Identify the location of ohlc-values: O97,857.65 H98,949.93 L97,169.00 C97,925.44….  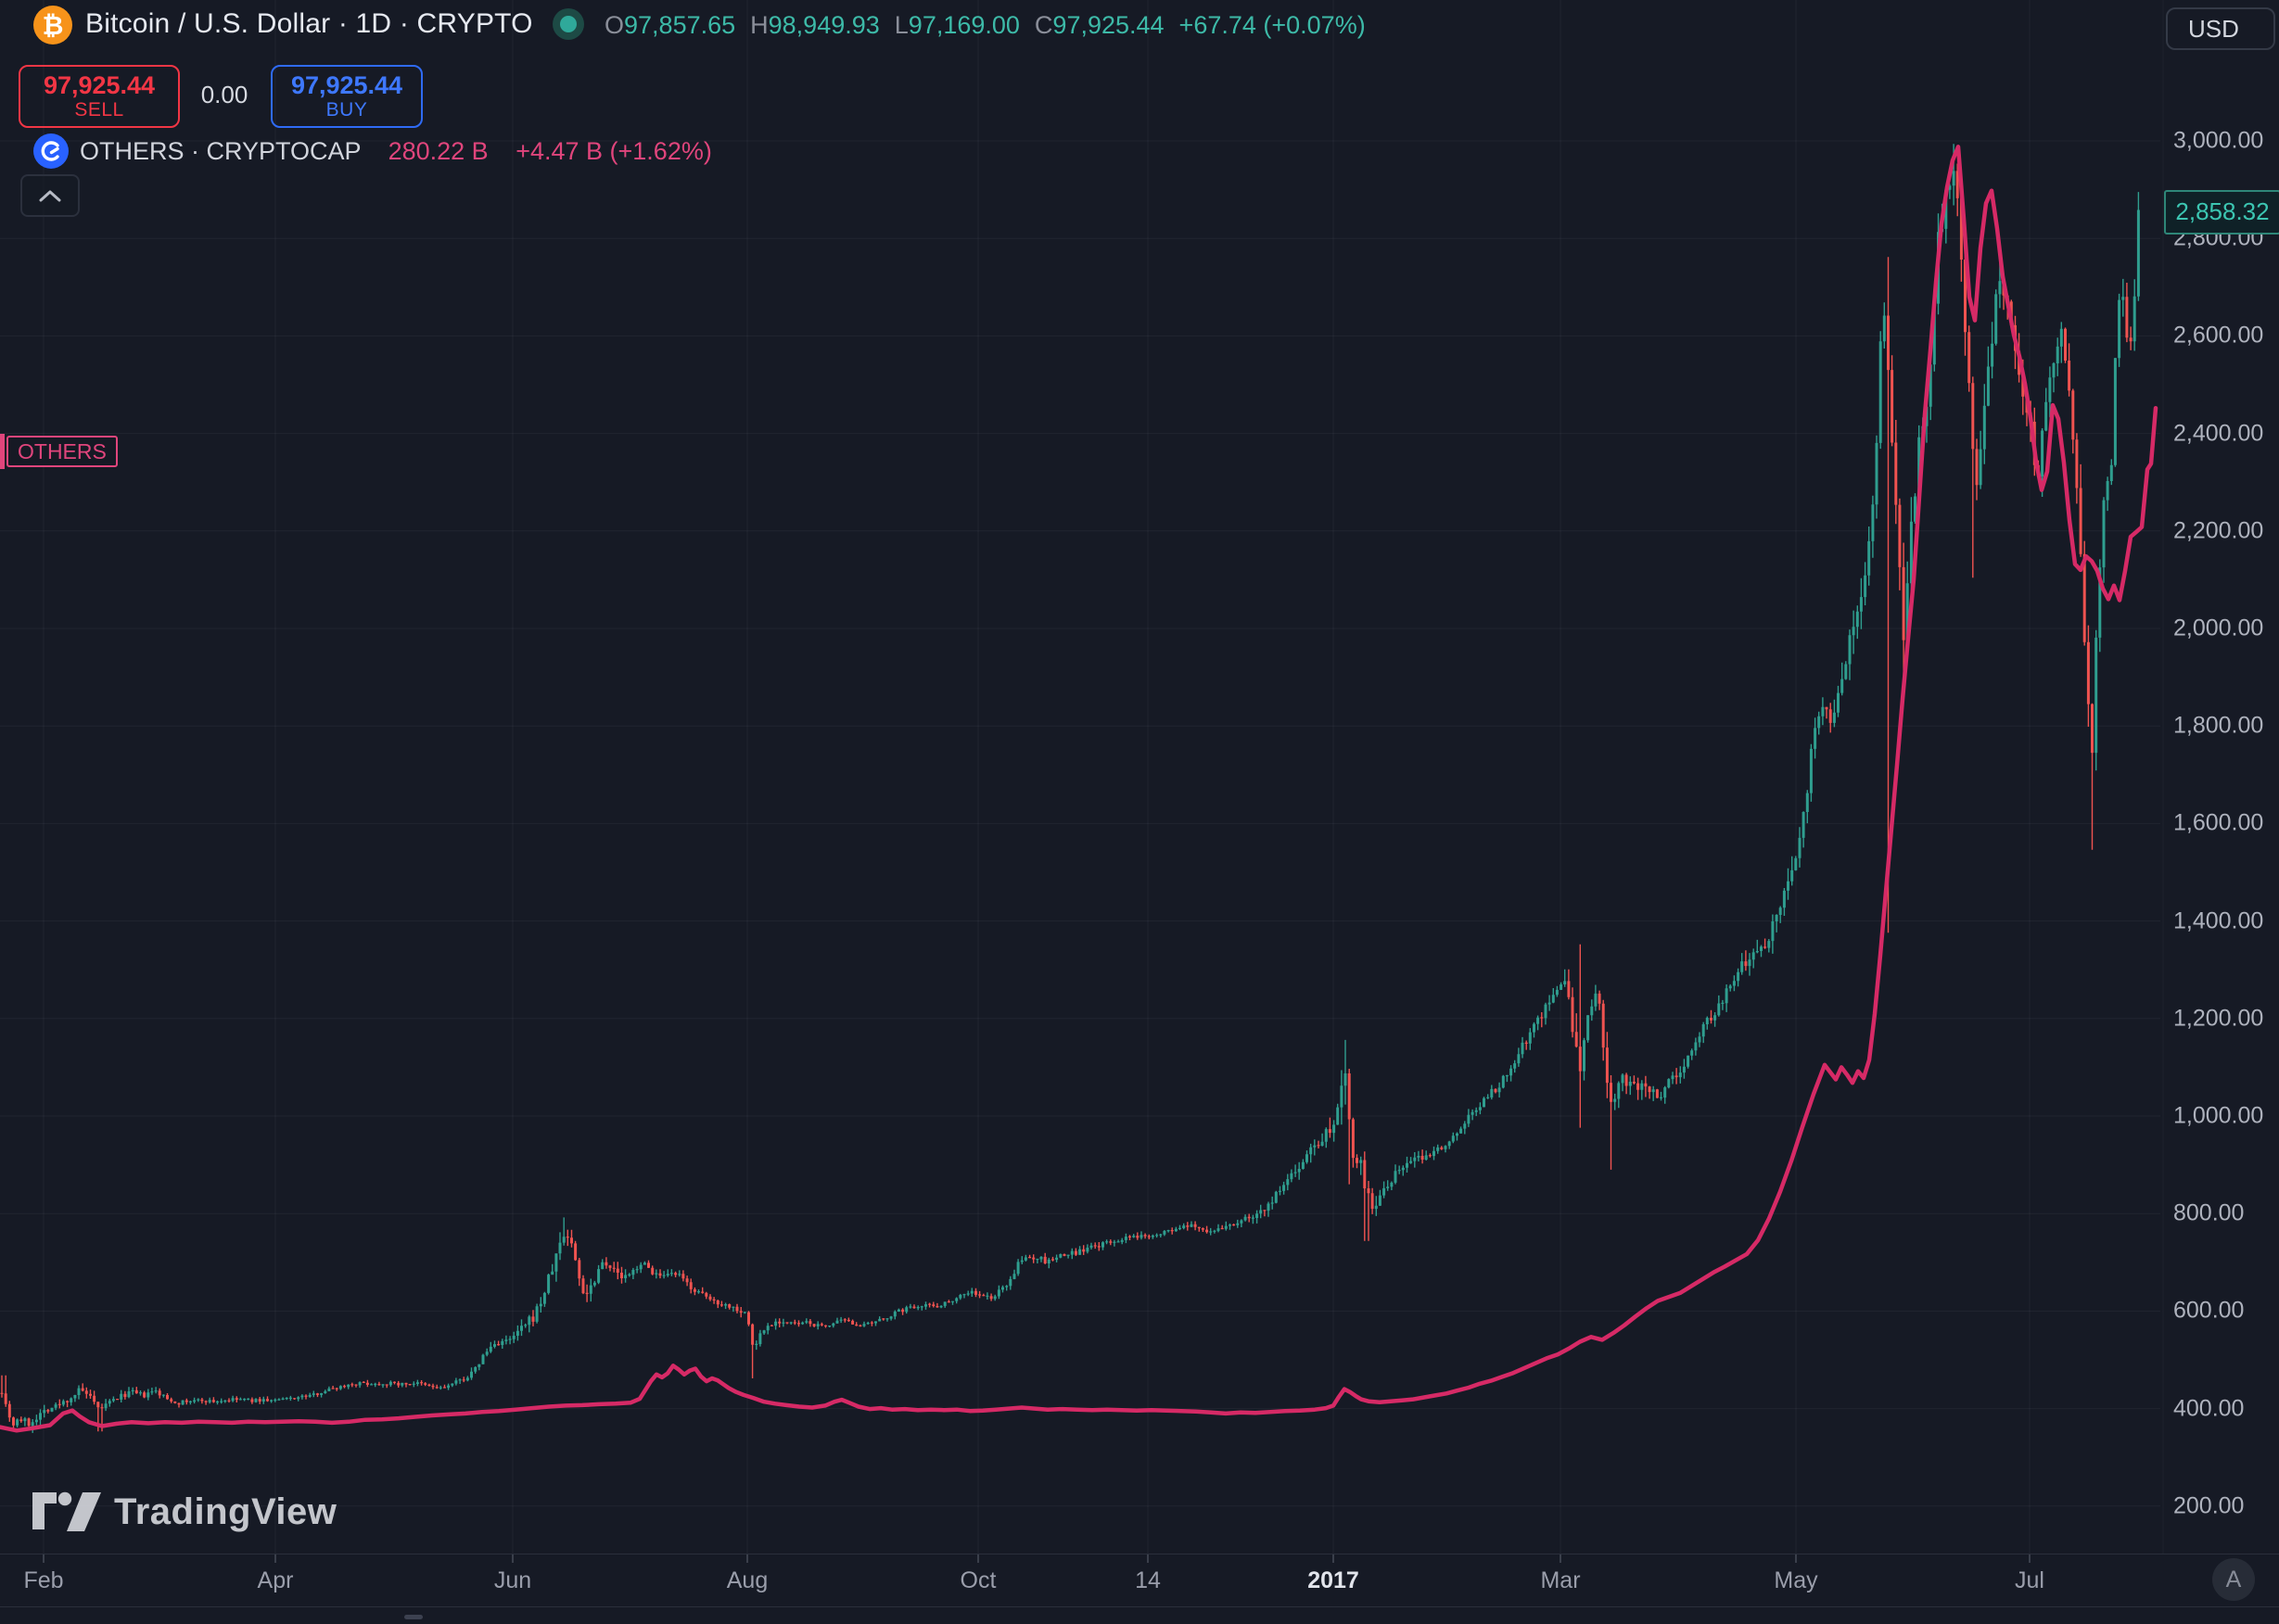
(985, 25).